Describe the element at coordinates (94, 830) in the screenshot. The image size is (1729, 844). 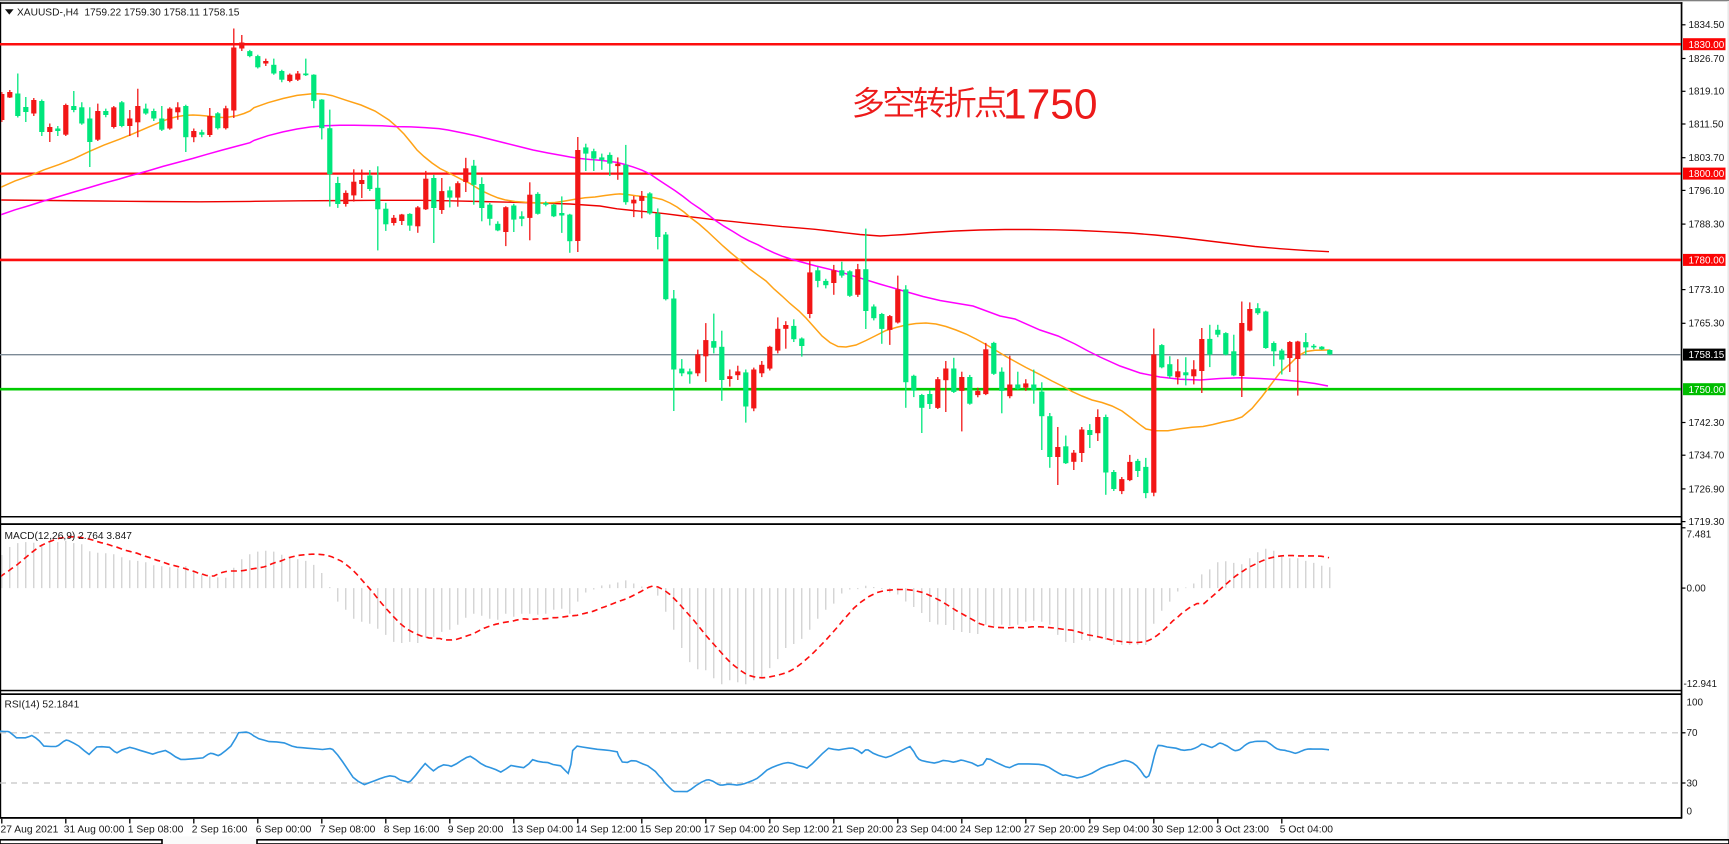
I see `svg-text: 31 Aug 00:00` at that location.